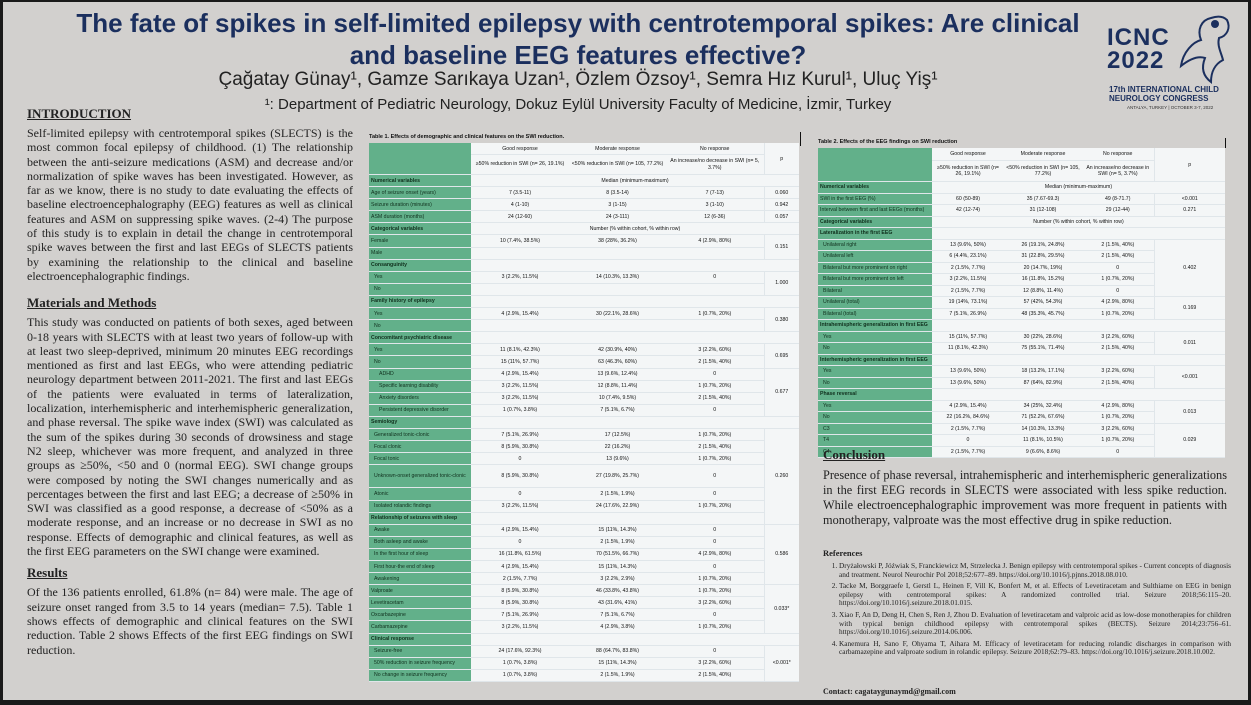 The image size is (1251, 705). I want to click on table2-corner-line, so click(1225, 143).